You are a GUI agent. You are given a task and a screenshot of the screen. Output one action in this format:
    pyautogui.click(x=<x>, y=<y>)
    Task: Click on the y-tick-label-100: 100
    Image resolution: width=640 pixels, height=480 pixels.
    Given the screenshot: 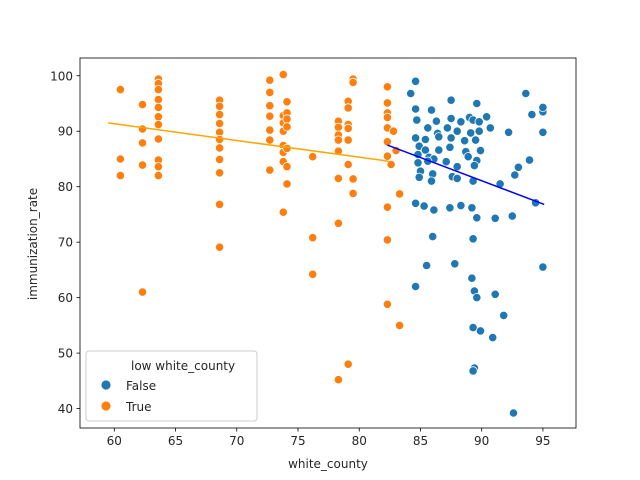 What is the action you would take?
    pyautogui.click(x=61, y=76)
    